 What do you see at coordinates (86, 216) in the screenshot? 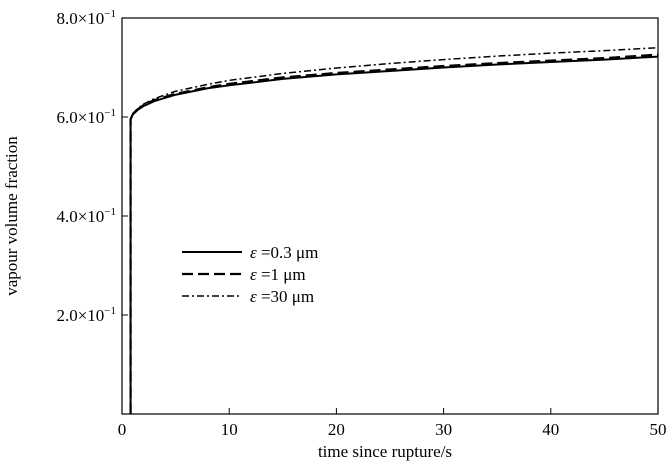
I see `y-tick-label: 4.0×10⁻¹` at bounding box center [86, 216].